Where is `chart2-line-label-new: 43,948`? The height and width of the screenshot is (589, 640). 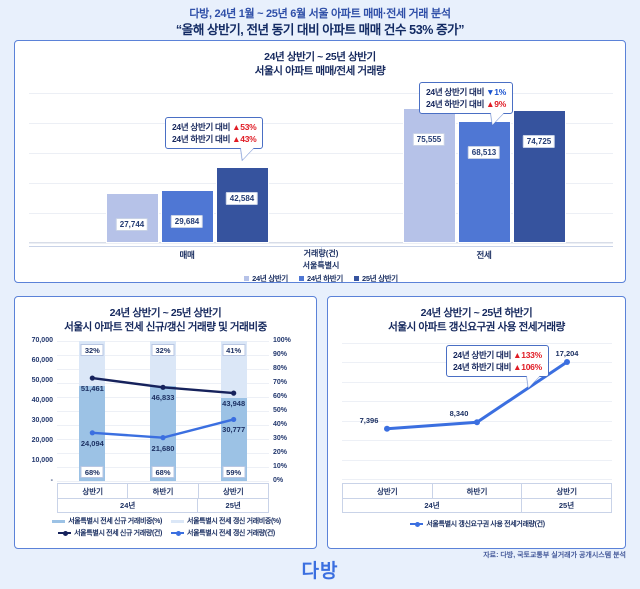
chart2-line-label-new: 43,948 is located at coordinates (234, 404).